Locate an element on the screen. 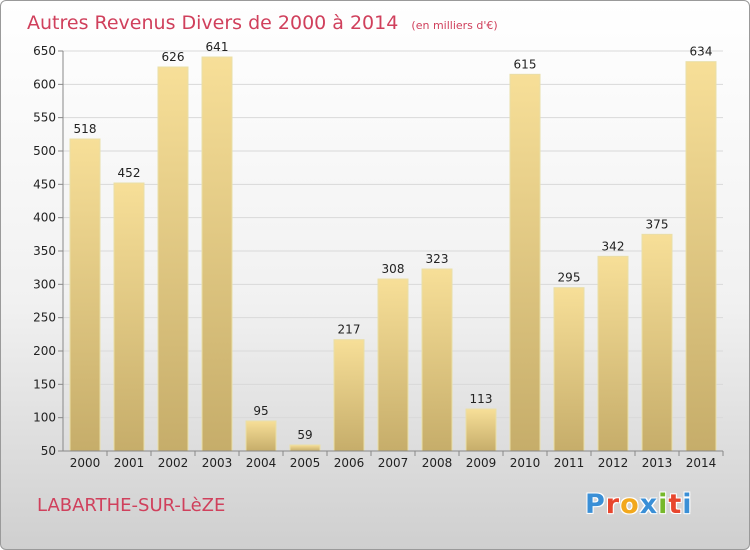 This screenshot has width=750, height=550. chart-title-text: Autres Revenus Divers de 2000 à 2014 is located at coordinates (212, 23).